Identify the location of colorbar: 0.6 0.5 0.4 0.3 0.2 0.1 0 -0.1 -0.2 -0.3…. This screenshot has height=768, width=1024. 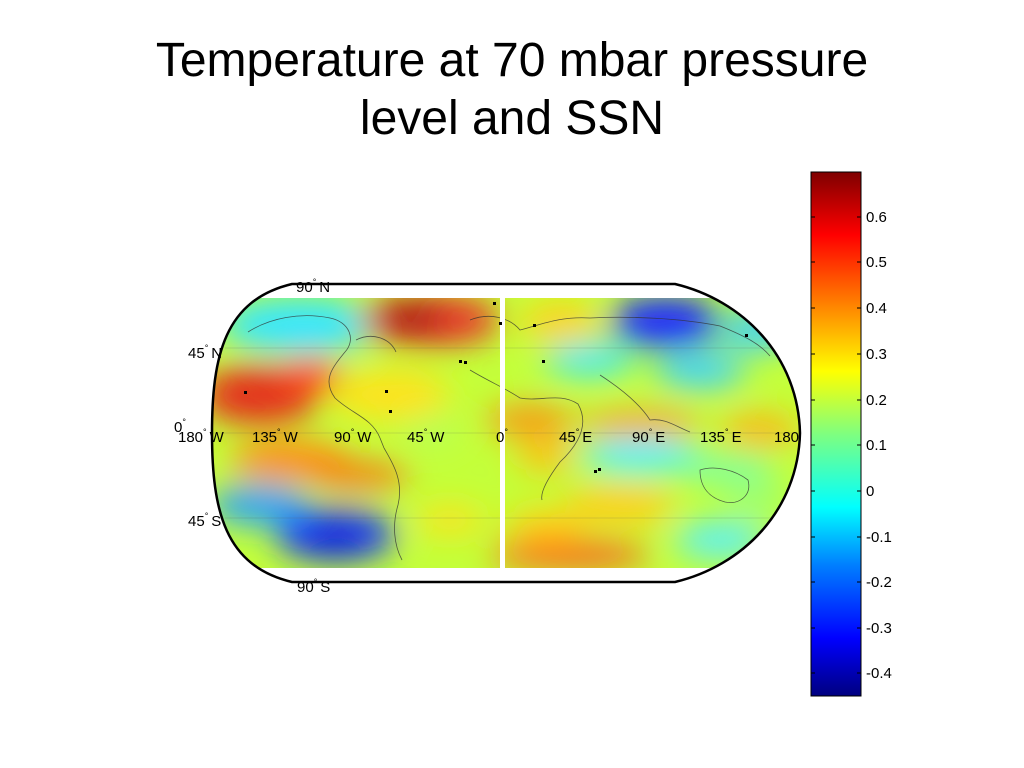
(851, 434).